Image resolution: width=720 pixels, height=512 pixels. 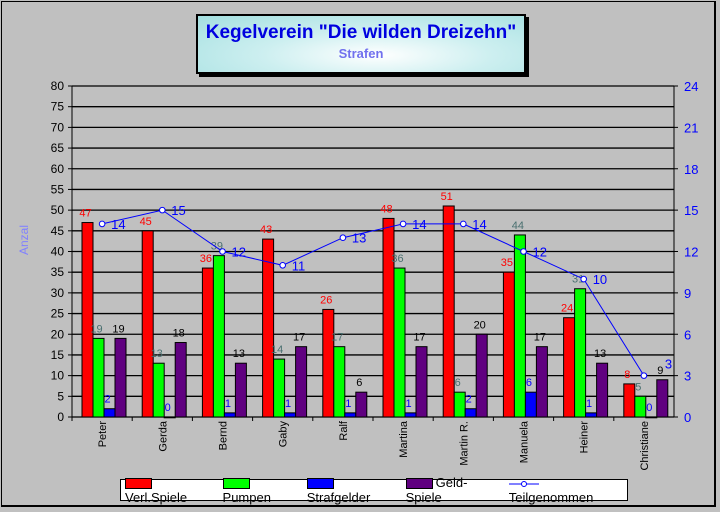 What do you see at coordinates (645, 446) in the screenshot?
I see `x-tick-label: Christiane` at bounding box center [645, 446].